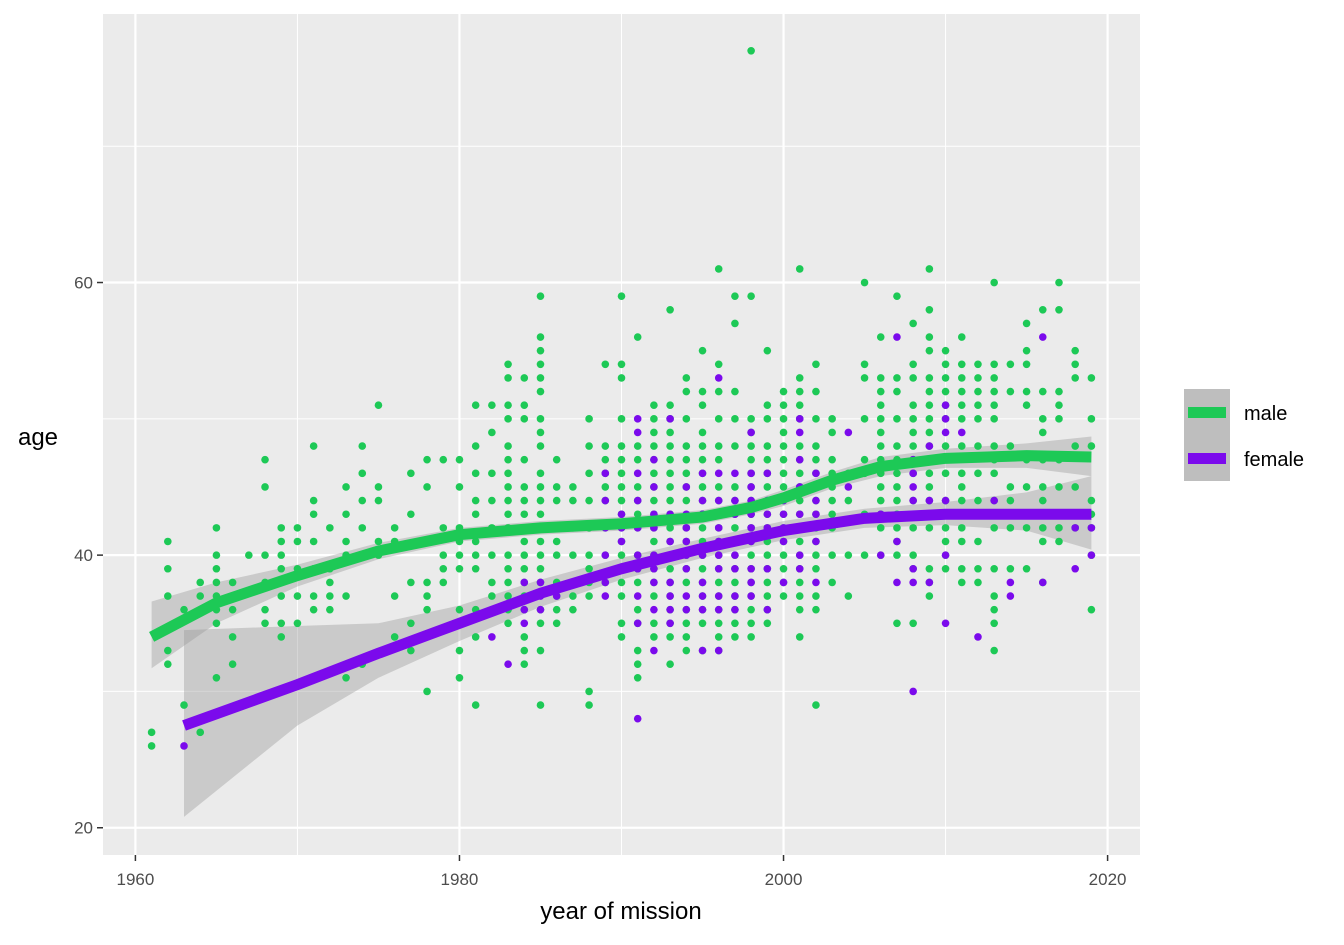 The height and width of the screenshot is (945, 1344). I want to click on x-tick-label: 1980, so click(460, 879).